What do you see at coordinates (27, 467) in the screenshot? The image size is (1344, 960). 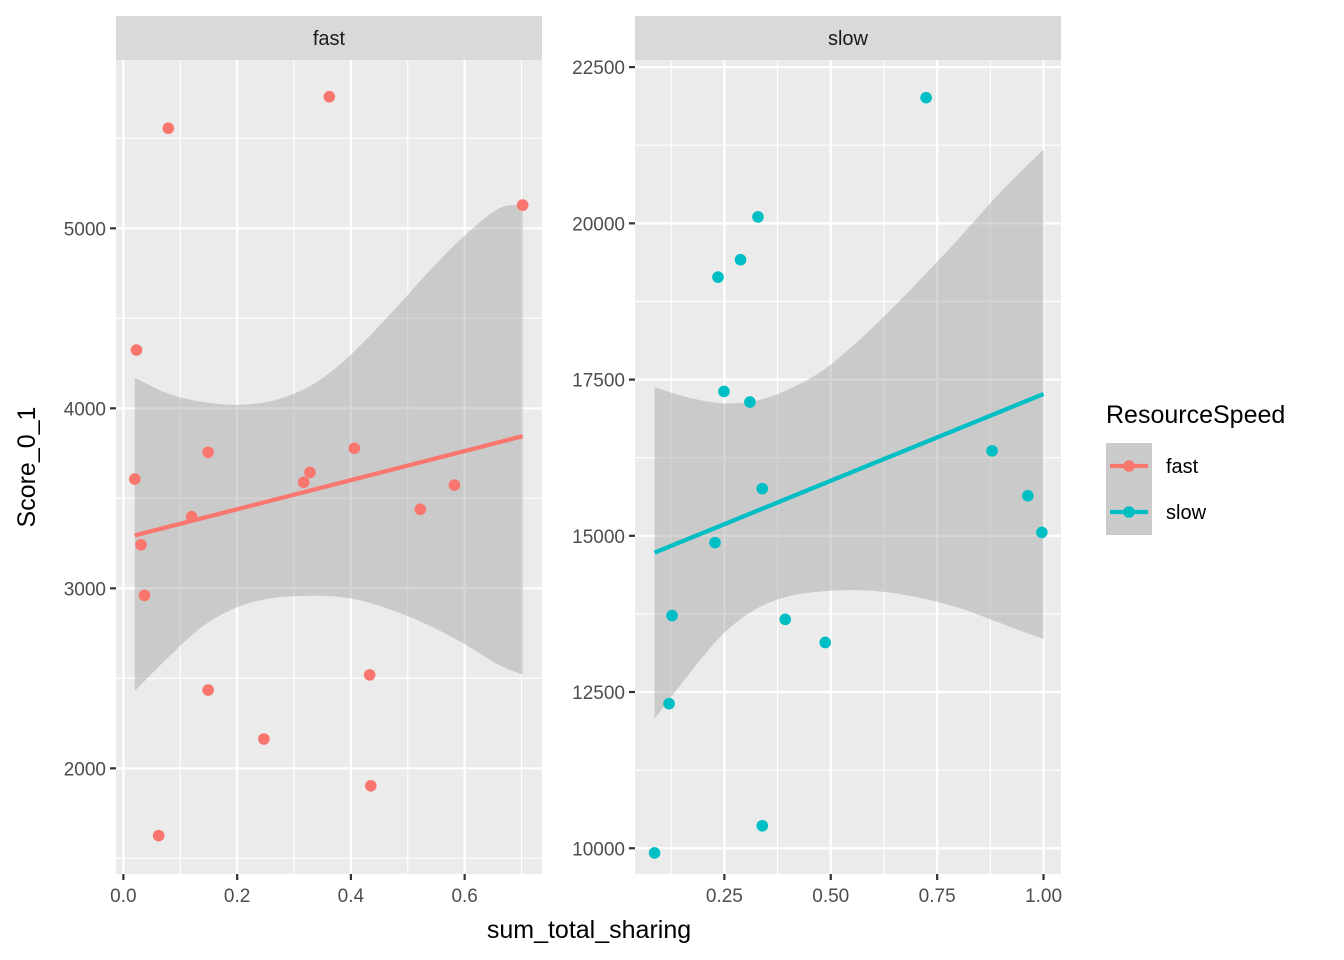 I see `y-axis-title: Score_0_1` at bounding box center [27, 467].